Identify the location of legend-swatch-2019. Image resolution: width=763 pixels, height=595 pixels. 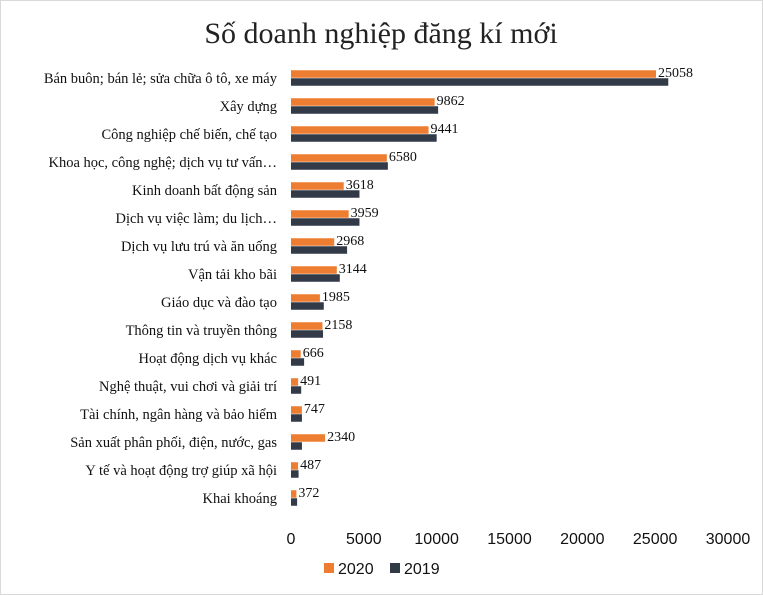
(395, 568).